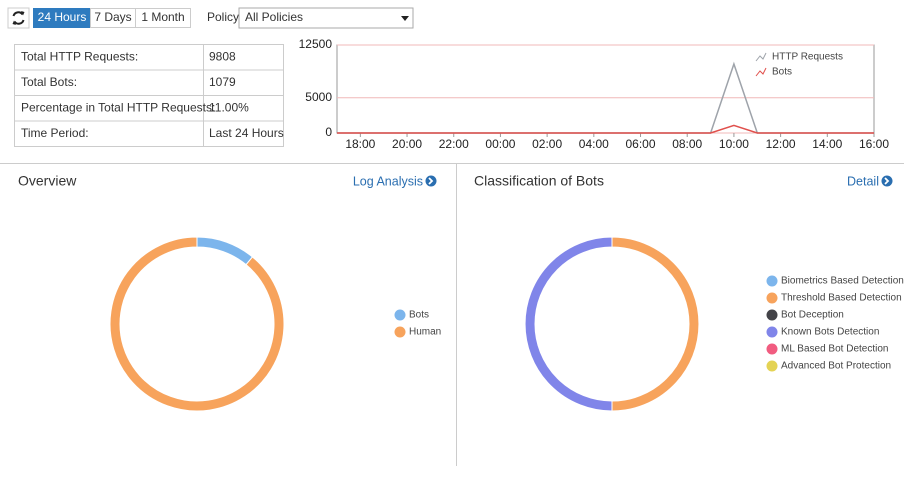 The height and width of the screenshot is (493, 904). I want to click on range-button: 7 Days, so click(113, 18).